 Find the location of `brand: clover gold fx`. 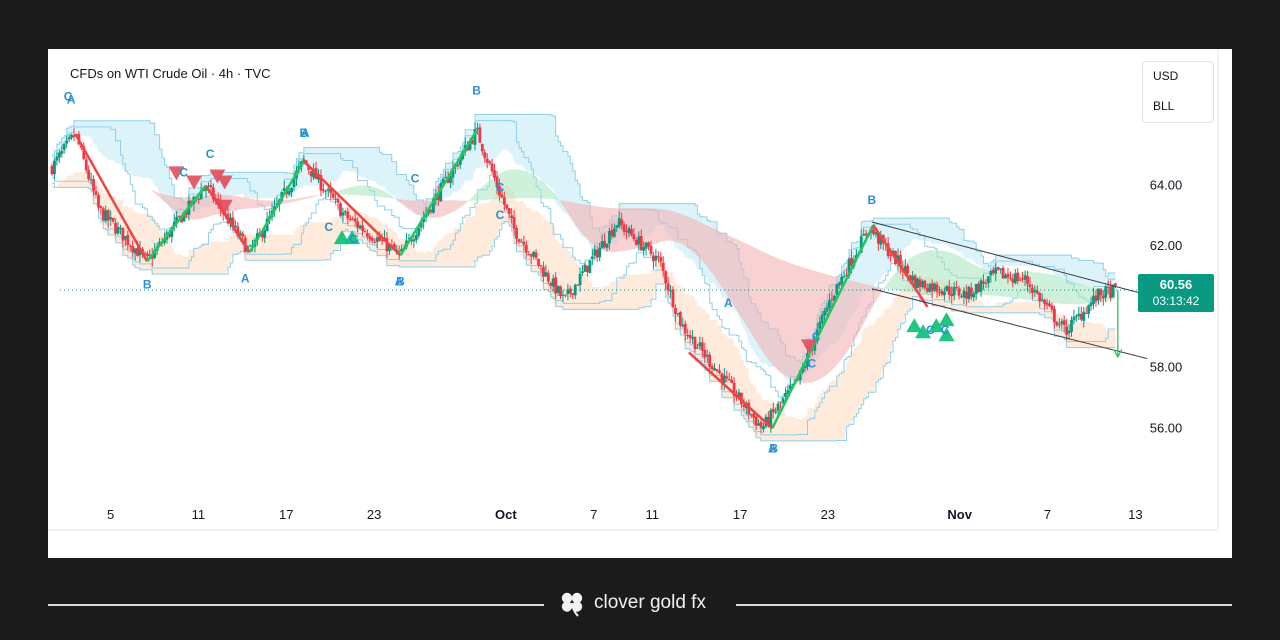

brand: clover gold fx is located at coordinates (632, 603).